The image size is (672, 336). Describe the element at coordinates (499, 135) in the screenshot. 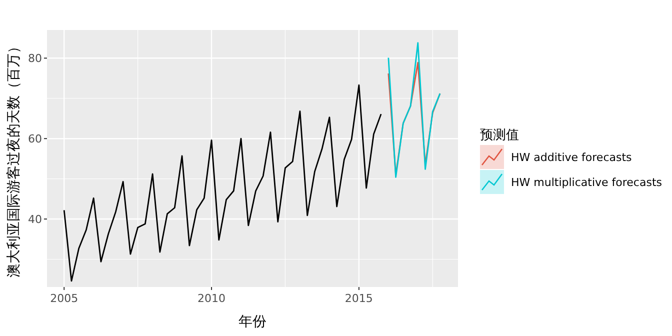

I see `legend-title: 预测值` at that location.